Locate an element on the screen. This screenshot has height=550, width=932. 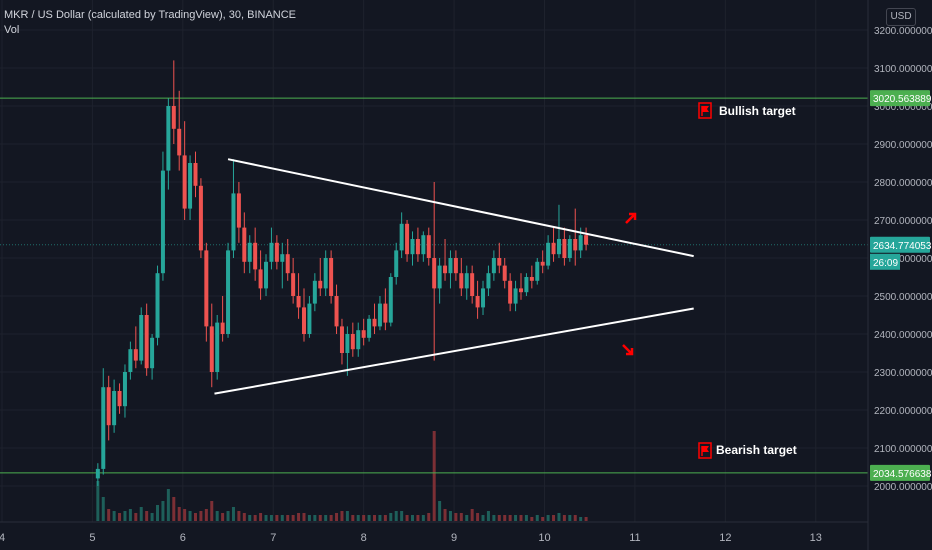
lower-level-price-tag-bg is located at coordinates (900, 472).